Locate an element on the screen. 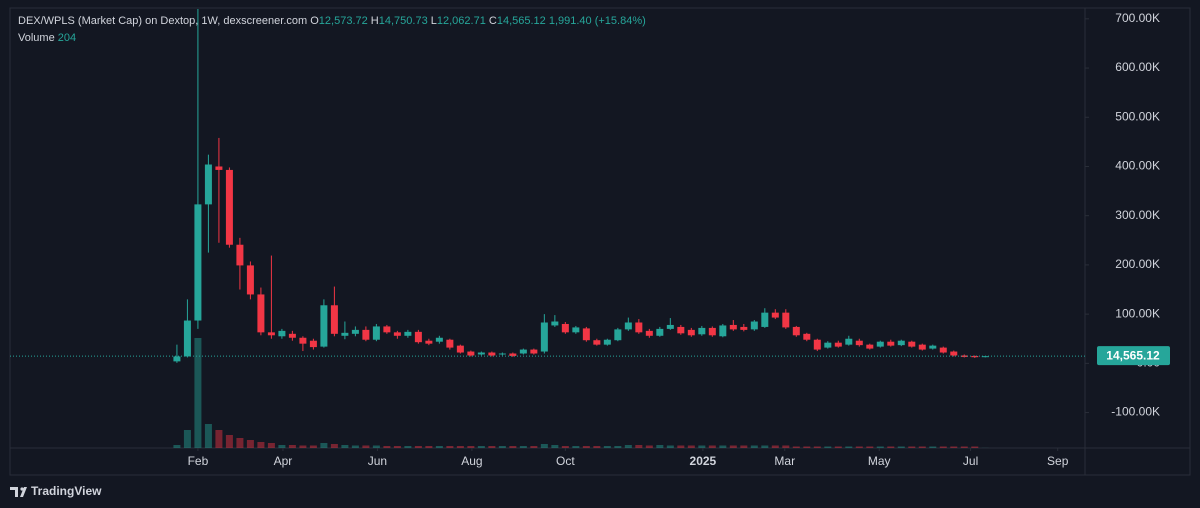 This screenshot has width=1200, height=508. y-tick-label: 600.00K is located at coordinates (1137, 67).